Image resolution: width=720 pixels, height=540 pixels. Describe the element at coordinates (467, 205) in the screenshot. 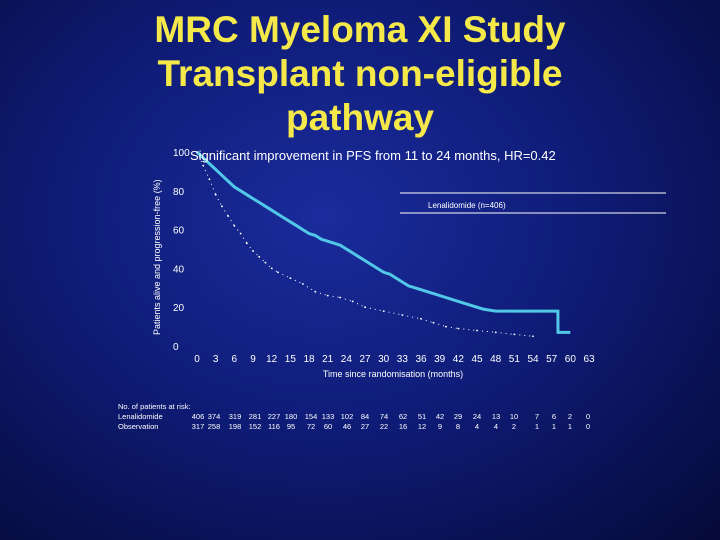

I see `legend-entry-lenalidomide: Lenalidomide (n=406)` at that location.